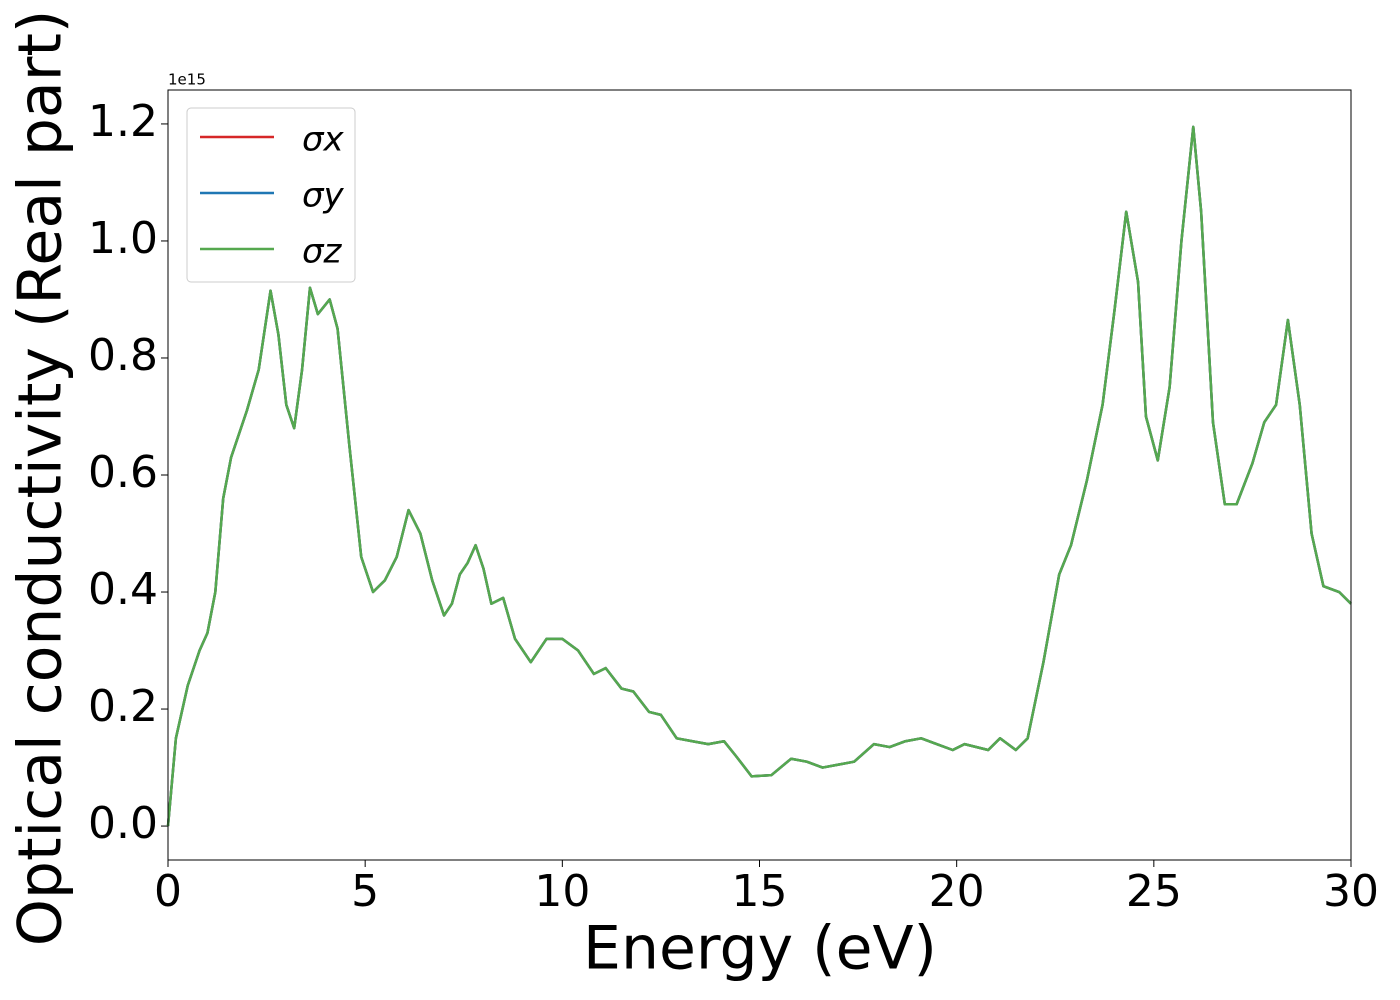  Describe the element at coordinates (123, 355) in the screenshot. I see `y-tick-label: 0.8` at that location.